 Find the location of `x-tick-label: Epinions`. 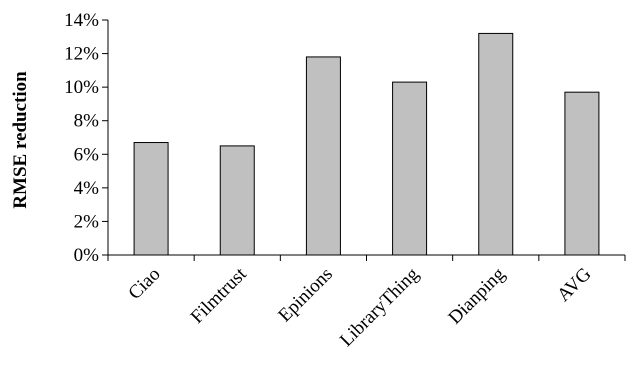

x-tick-label: Epinions is located at coordinates (305, 295).